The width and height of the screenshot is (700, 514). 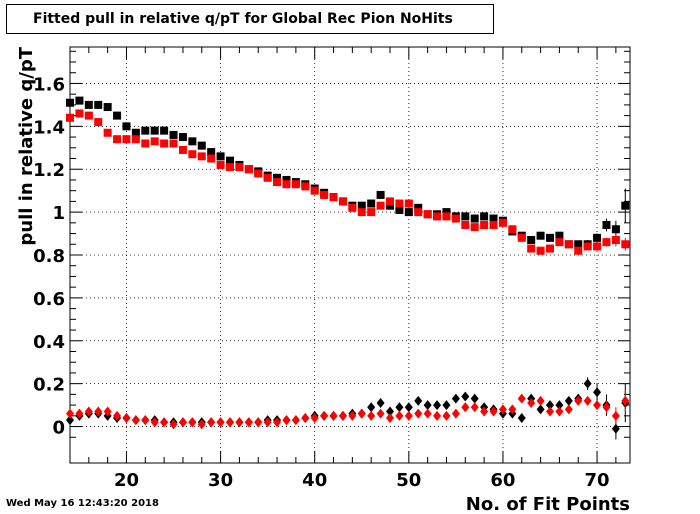 What do you see at coordinates (49, 127) in the screenshot?
I see `y-tick-label: 1.4` at bounding box center [49, 127].